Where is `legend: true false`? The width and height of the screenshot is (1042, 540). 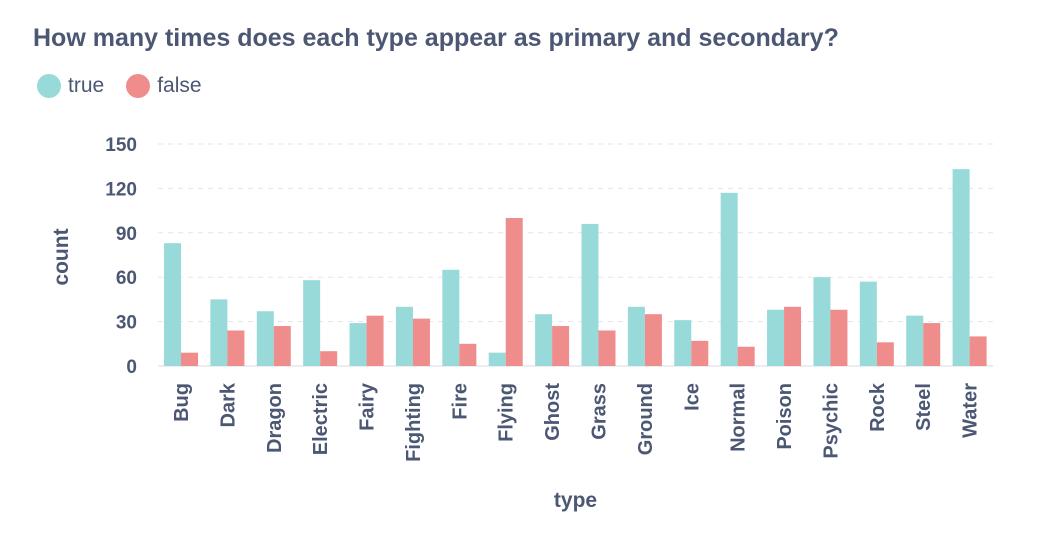 legend: true false is located at coordinates (130, 86).